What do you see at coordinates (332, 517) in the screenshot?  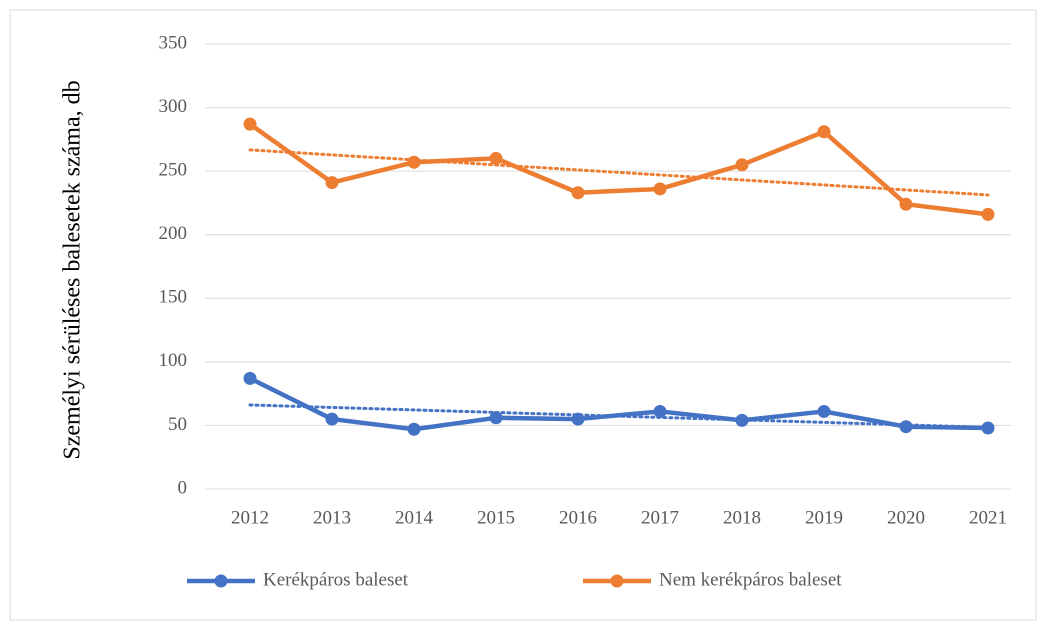 I see `x-tick-label: 2013` at bounding box center [332, 517].